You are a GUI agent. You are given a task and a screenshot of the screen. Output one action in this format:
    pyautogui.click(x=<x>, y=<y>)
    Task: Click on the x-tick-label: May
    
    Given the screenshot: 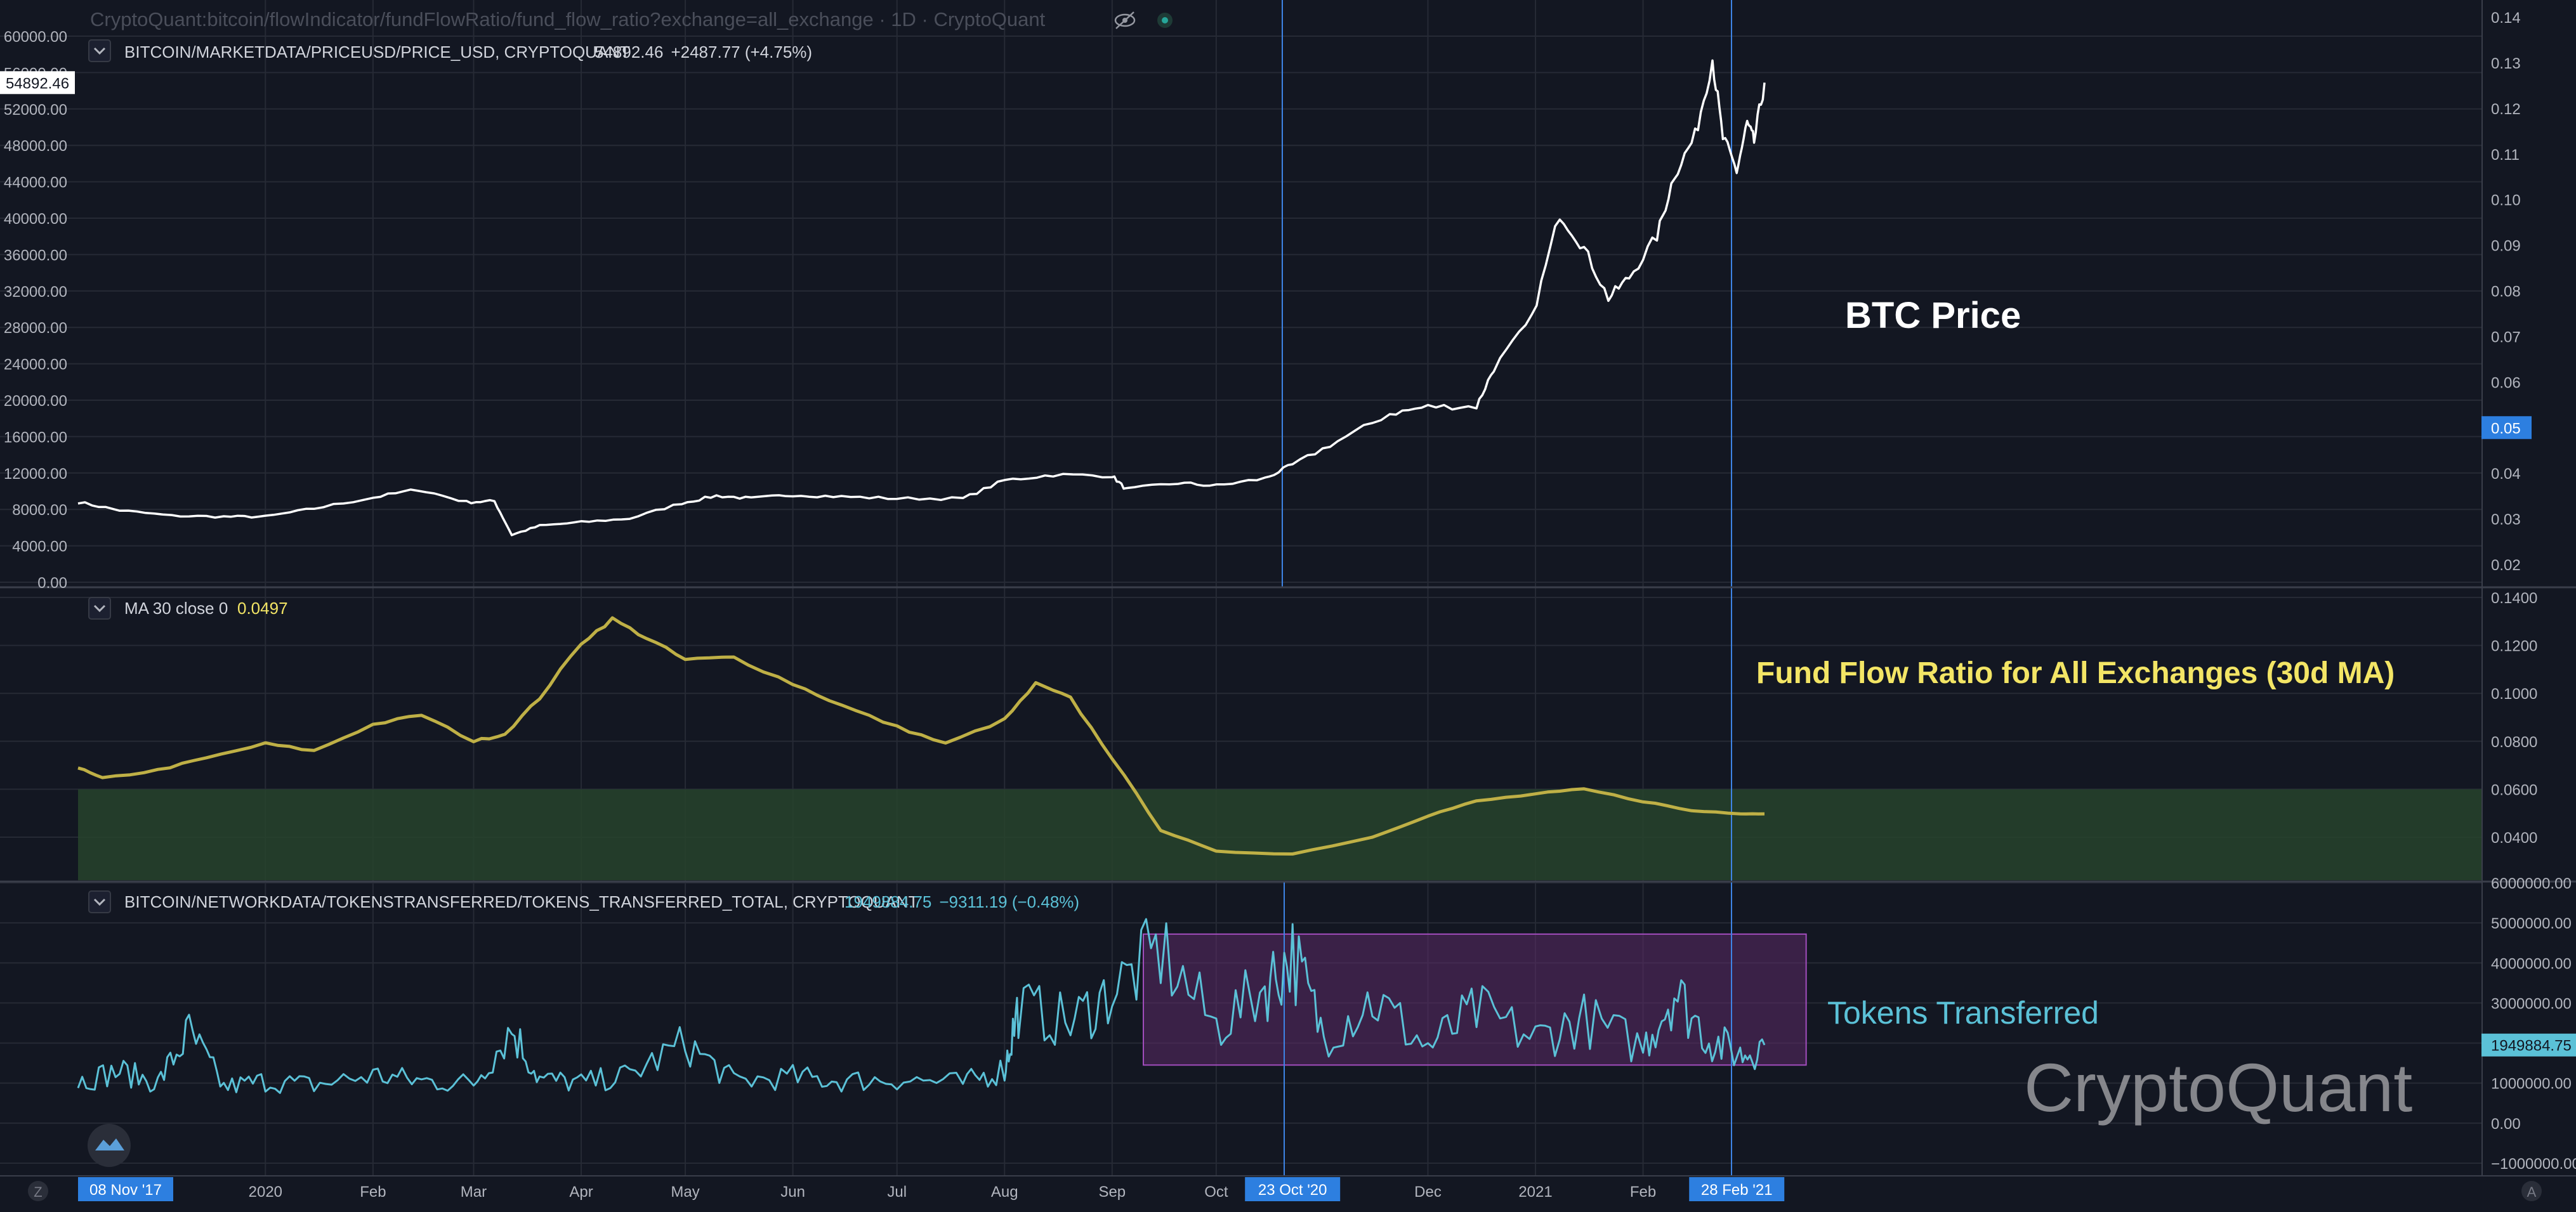 What is the action you would take?
    pyautogui.click(x=685, y=1192)
    